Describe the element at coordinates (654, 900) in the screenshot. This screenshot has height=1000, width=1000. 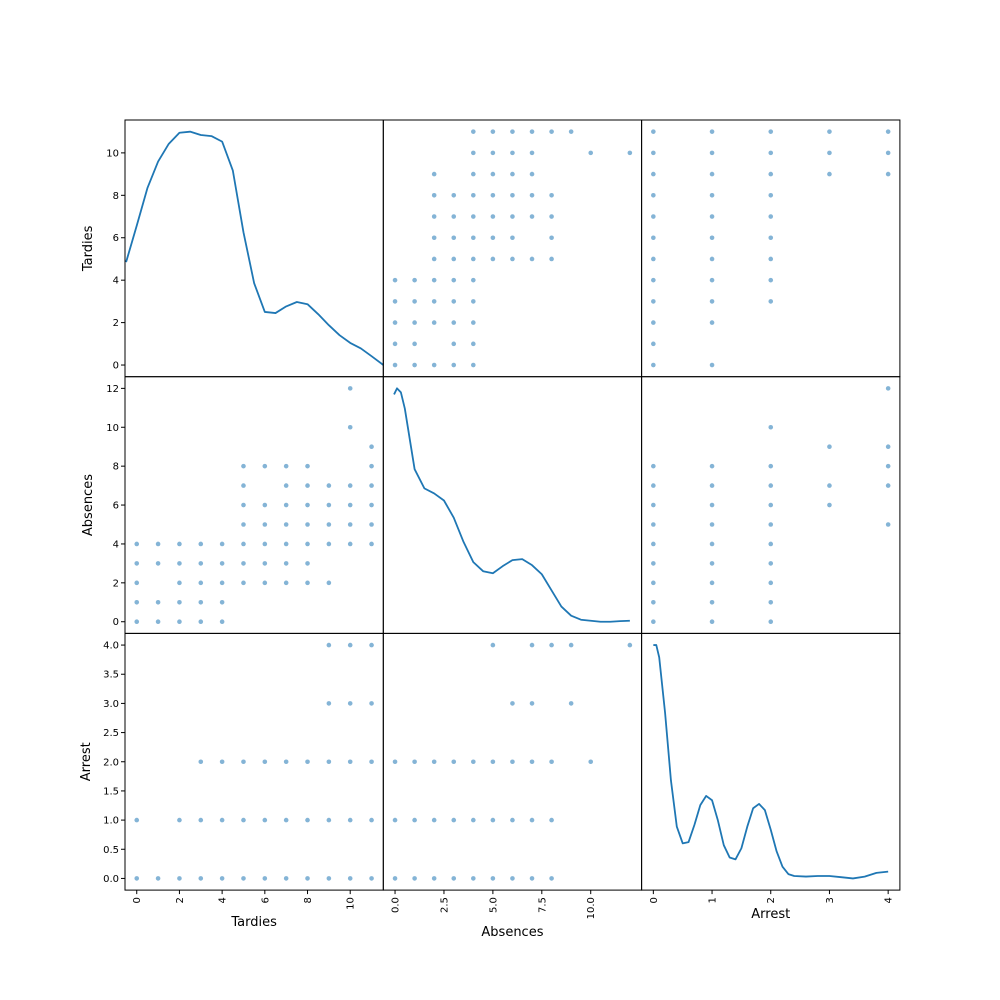
I see `x-tick-label: 0` at that location.